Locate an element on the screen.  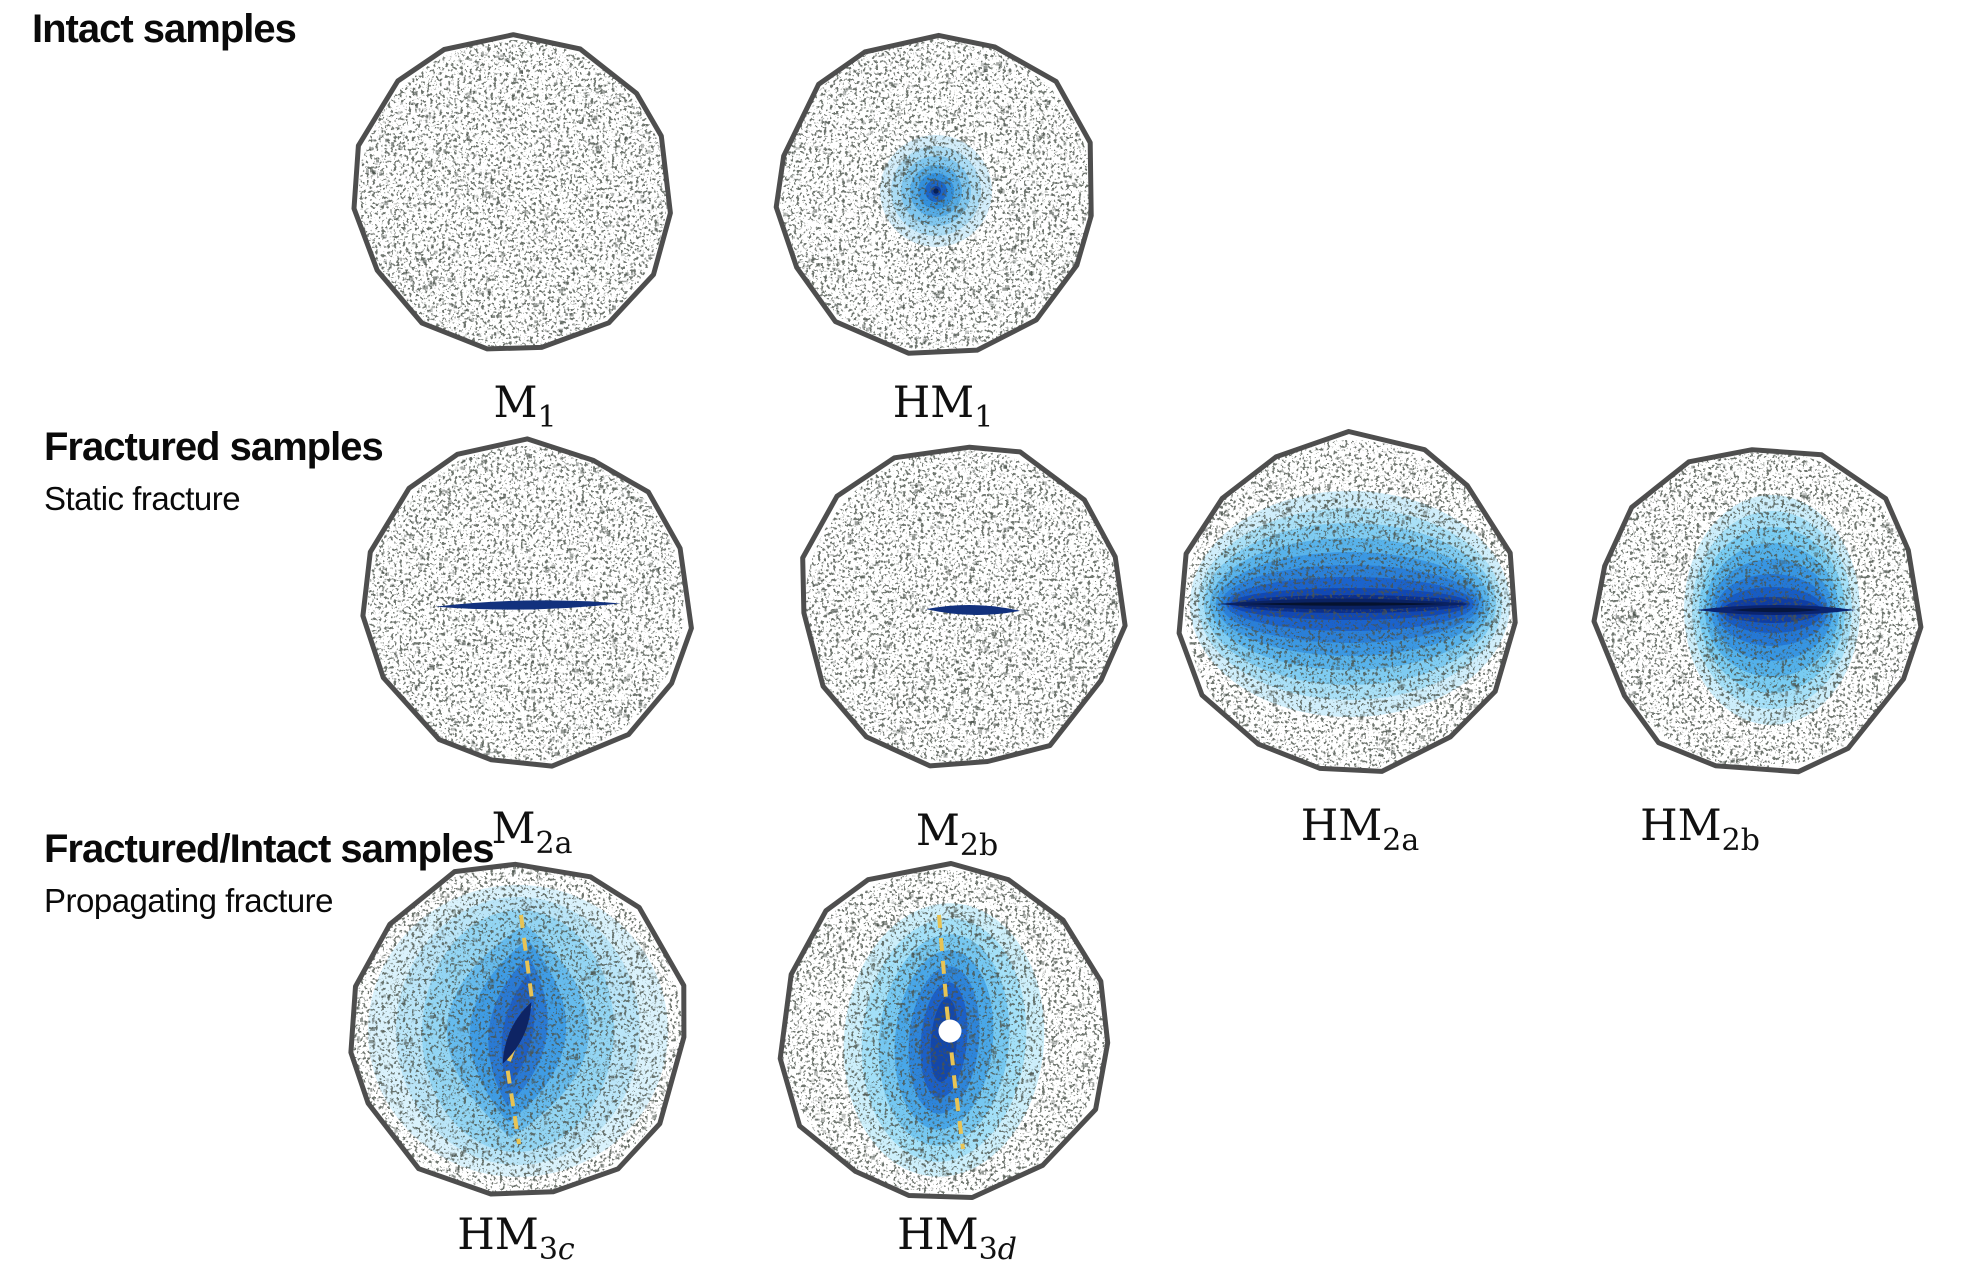
sample-hm3d is located at coordinates (944, 1030).